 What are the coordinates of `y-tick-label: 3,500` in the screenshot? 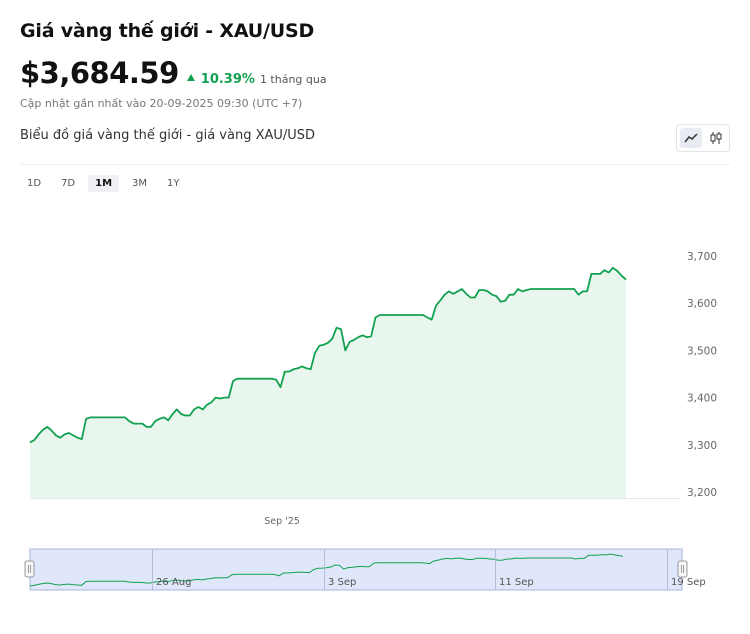 It's located at (702, 351).